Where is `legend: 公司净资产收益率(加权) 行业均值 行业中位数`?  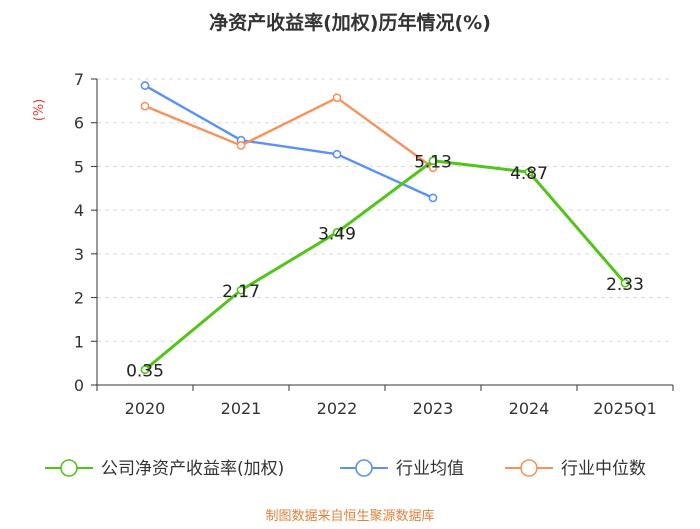 legend: 公司净资产收益率(加权) 行业均值 行业中位数 is located at coordinates (345, 469).